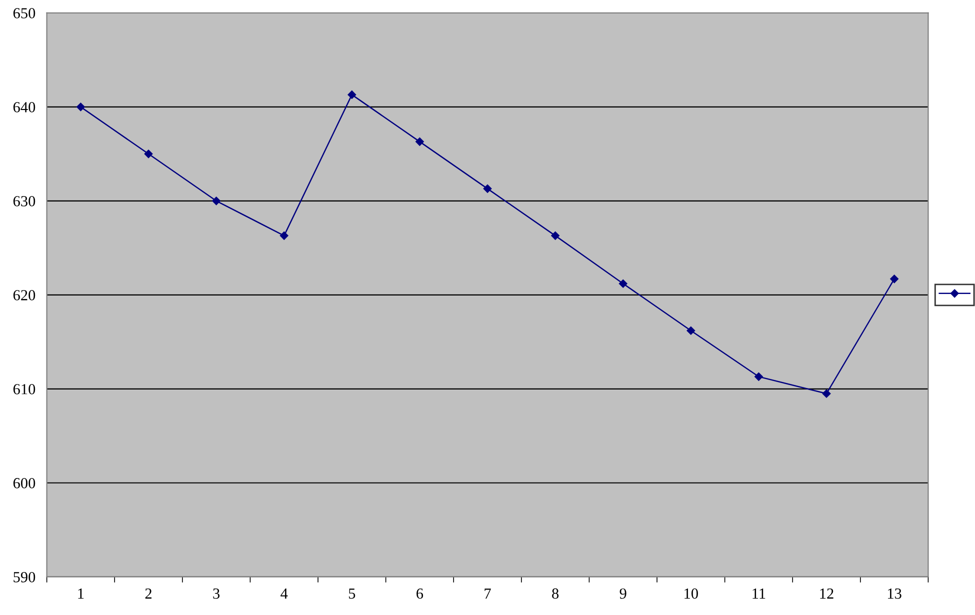 The width and height of the screenshot is (975, 615). I want to click on x-tick-label: 5, so click(352, 593).